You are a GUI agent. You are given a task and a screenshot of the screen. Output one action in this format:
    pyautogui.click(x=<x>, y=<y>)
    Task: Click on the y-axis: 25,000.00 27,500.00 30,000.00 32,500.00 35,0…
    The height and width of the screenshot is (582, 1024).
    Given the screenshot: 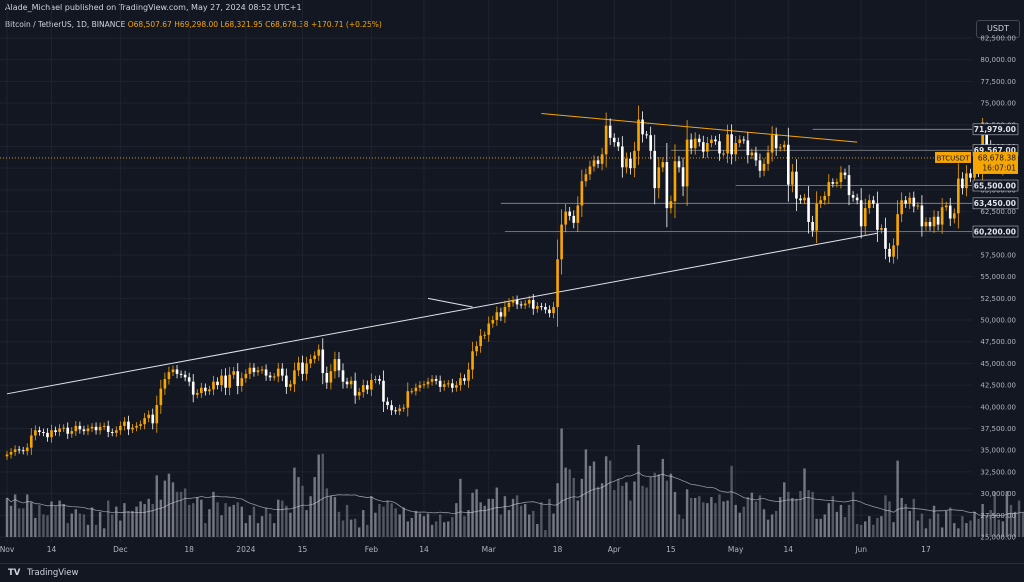 What is the action you would take?
    pyautogui.click(x=977, y=288)
    